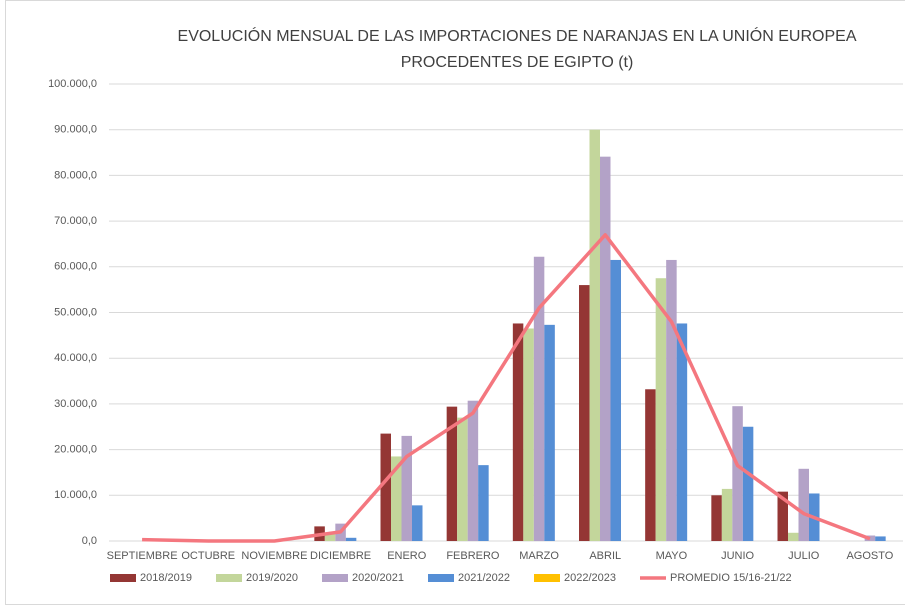 The image size is (905, 616). I want to click on x-tick-label: MAYO, so click(672, 556).